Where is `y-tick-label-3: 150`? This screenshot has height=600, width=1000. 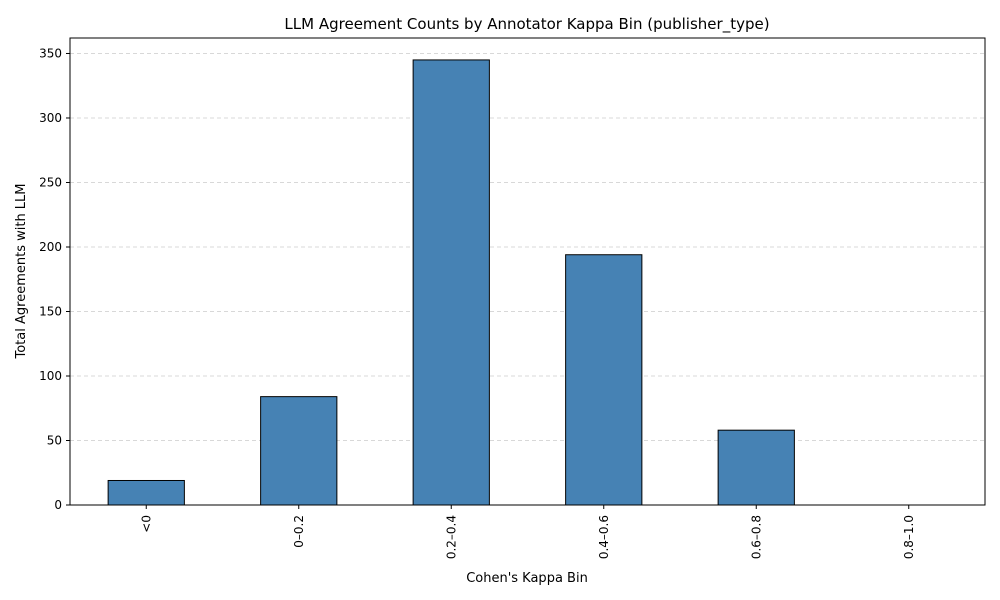
y-tick-label-3: 150 is located at coordinates (50, 311).